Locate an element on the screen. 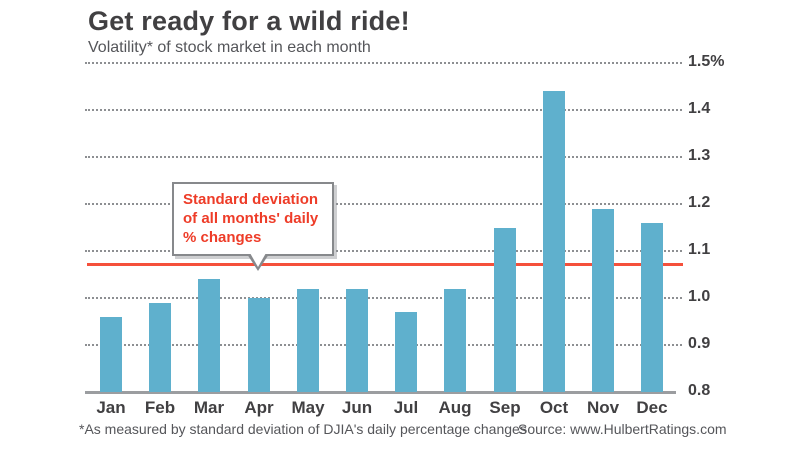 The image size is (800, 450). y-tick-label: 1.5% is located at coordinates (706, 61).